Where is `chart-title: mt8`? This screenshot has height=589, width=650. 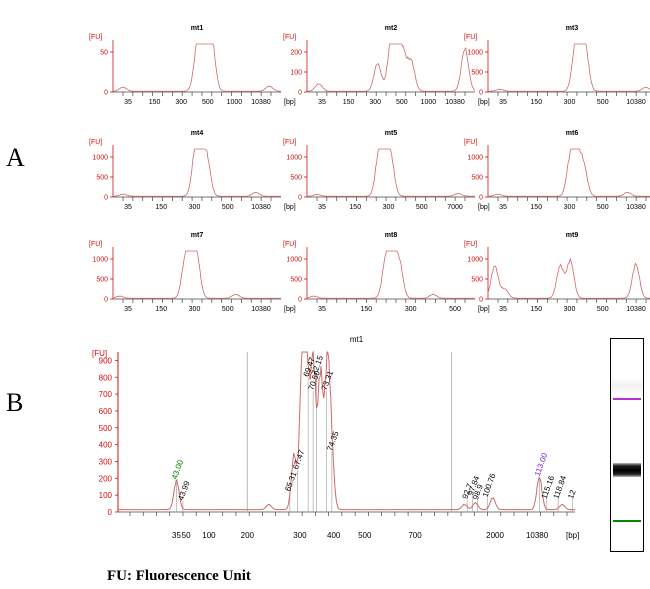 chart-title: mt8 is located at coordinates (391, 235).